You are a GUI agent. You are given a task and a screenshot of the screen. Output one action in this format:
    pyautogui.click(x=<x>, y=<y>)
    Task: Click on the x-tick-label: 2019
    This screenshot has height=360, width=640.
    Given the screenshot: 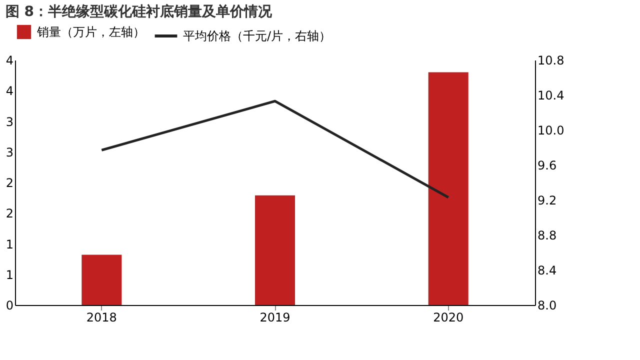 What is the action you would take?
    pyautogui.click(x=275, y=317)
    